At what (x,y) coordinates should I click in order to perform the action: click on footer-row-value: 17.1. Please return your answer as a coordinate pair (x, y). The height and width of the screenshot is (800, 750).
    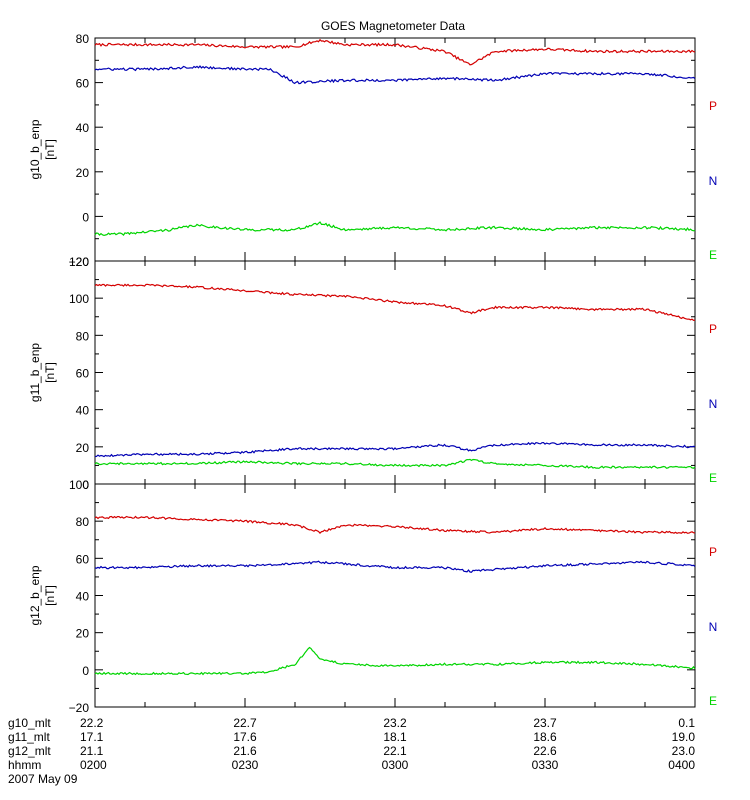
    Looking at the image, I should click on (92, 737).